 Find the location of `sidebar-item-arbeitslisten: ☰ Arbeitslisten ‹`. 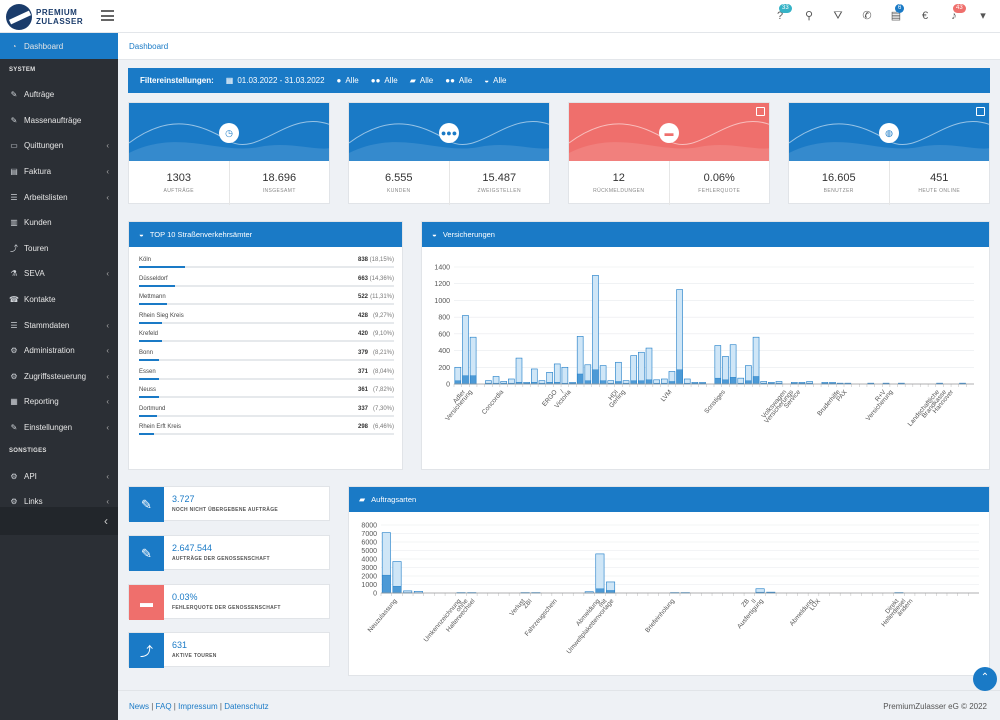

sidebar-item-arbeitslisten: ☰ Arbeitslisten ‹ is located at coordinates (59, 197).